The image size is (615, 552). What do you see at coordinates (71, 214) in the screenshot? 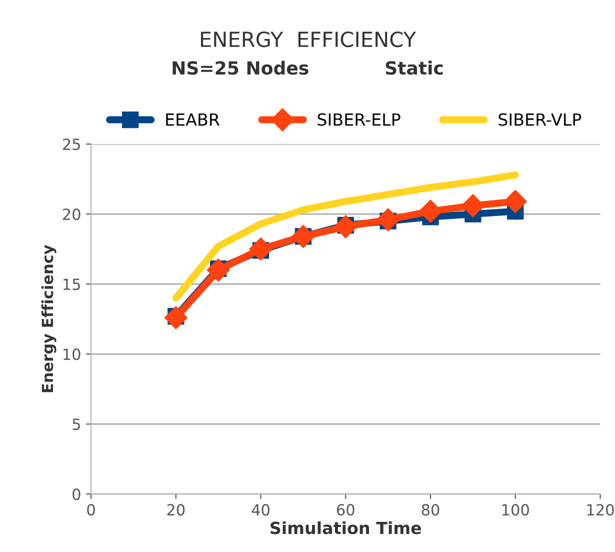
I see `y-tick-label: 20` at bounding box center [71, 214].